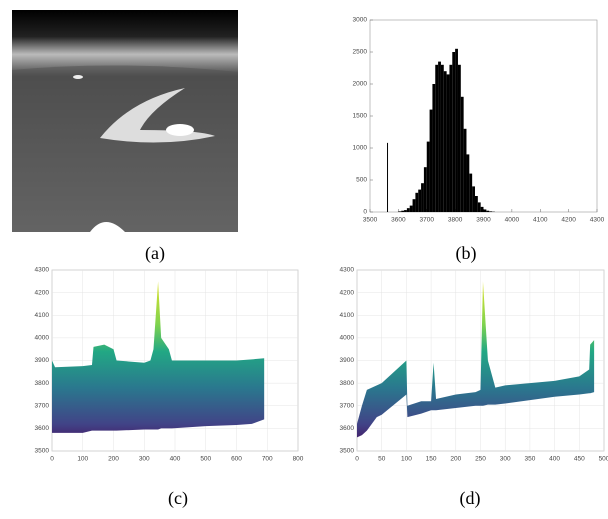  Describe the element at coordinates (540, 220) in the screenshot. I see `x-tick-label: 4100` at that location.